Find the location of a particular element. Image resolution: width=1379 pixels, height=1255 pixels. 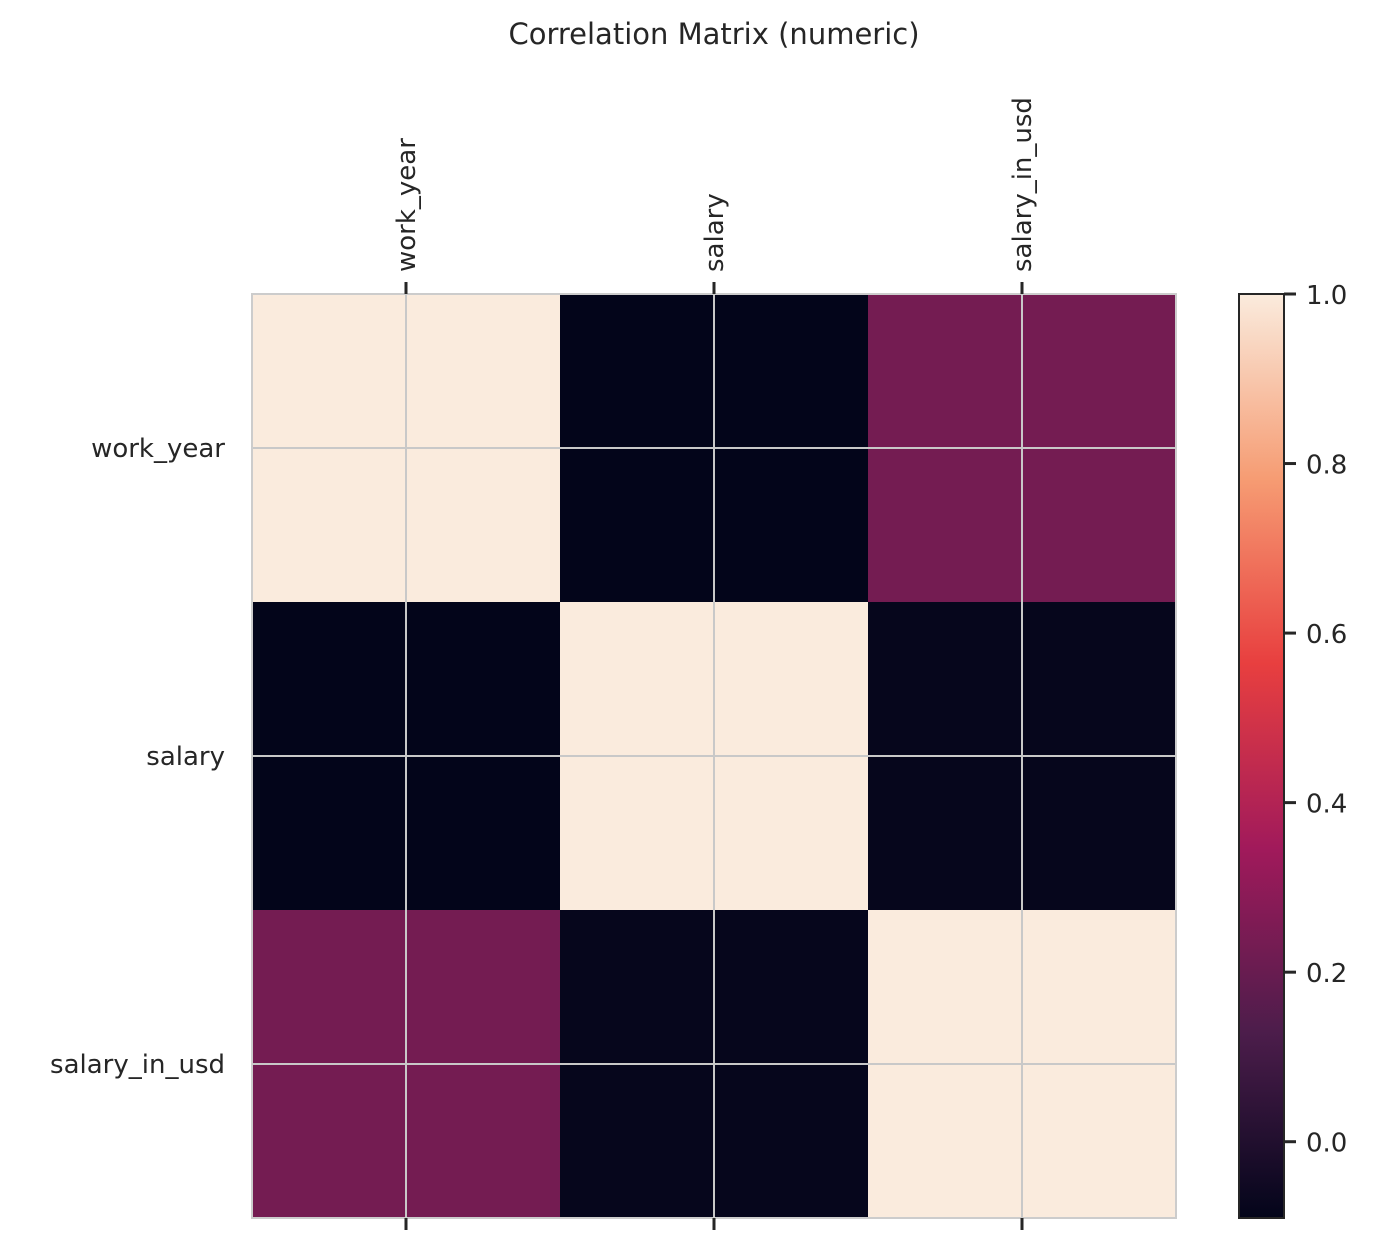

y-tick-label: salary_in_usd is located at coordinates (137, 1065).